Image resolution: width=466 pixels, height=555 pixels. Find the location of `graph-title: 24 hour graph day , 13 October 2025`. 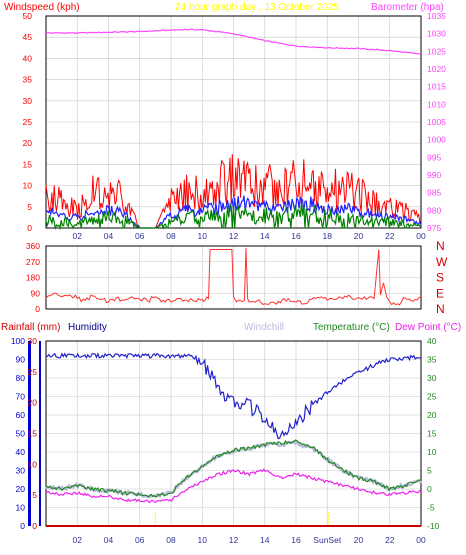

graph-title: 24 hour graph day , 13 October 2025 is located at coordinates (257, 7).